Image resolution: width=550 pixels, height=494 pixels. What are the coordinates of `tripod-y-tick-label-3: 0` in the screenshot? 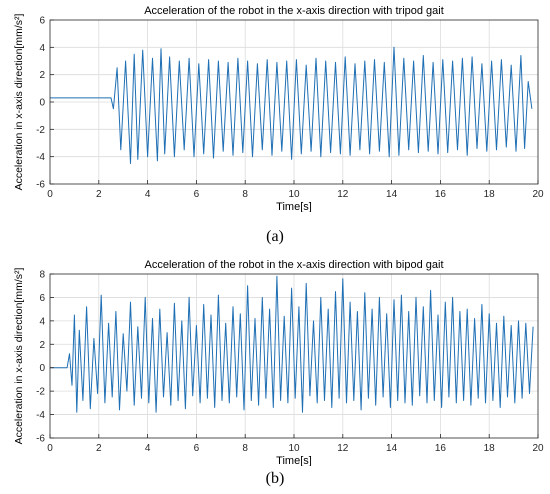 It's located at (42, 103).